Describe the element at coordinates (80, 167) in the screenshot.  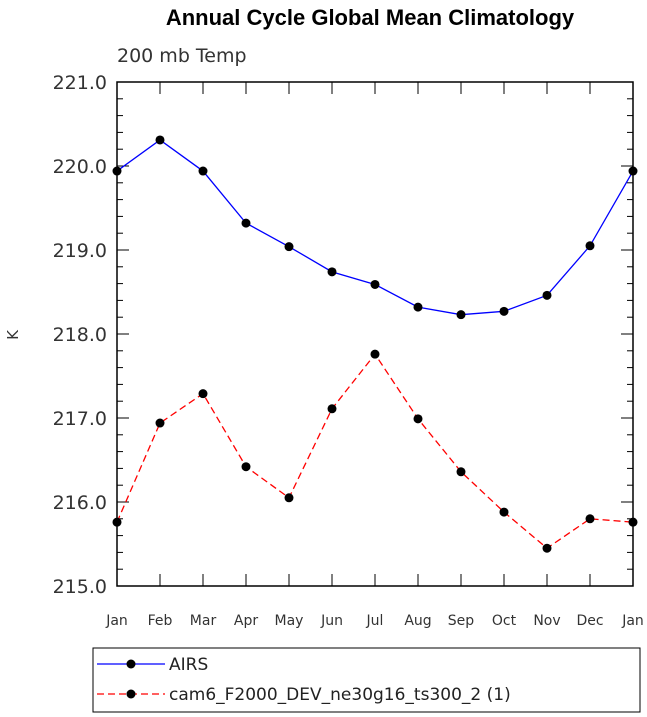
I see `y-tick-label: 220.0` at that location.